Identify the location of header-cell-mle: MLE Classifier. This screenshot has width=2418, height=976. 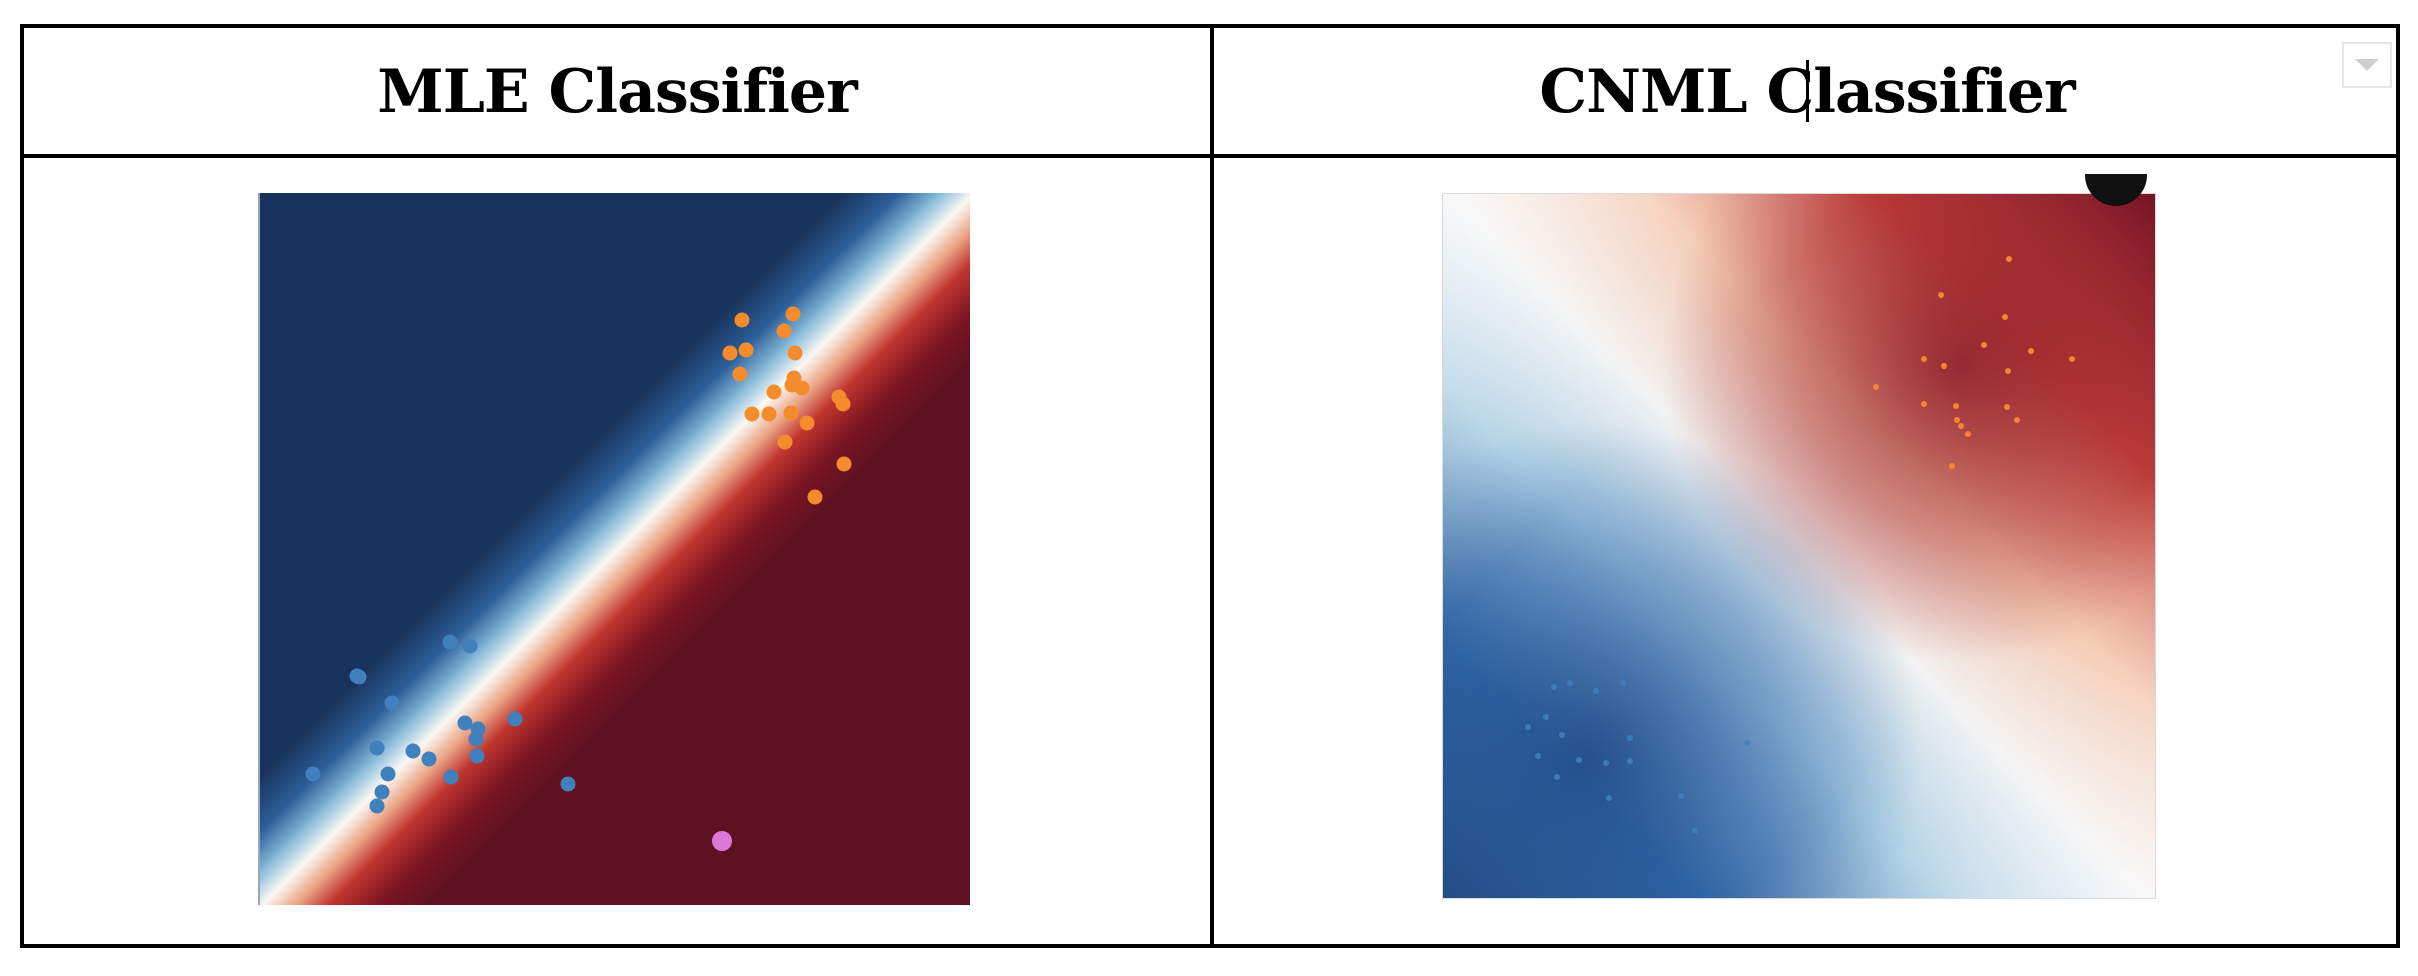
(617, 92).